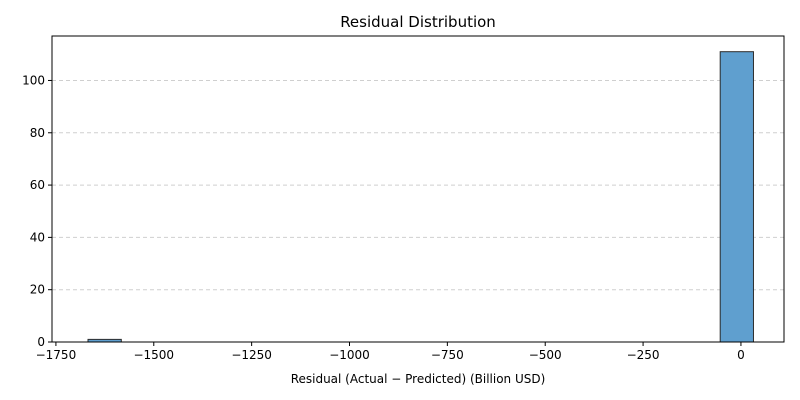 This screenshot has width=800, height=400. I want to click on x-tick-label: 0, so click(741, 355).